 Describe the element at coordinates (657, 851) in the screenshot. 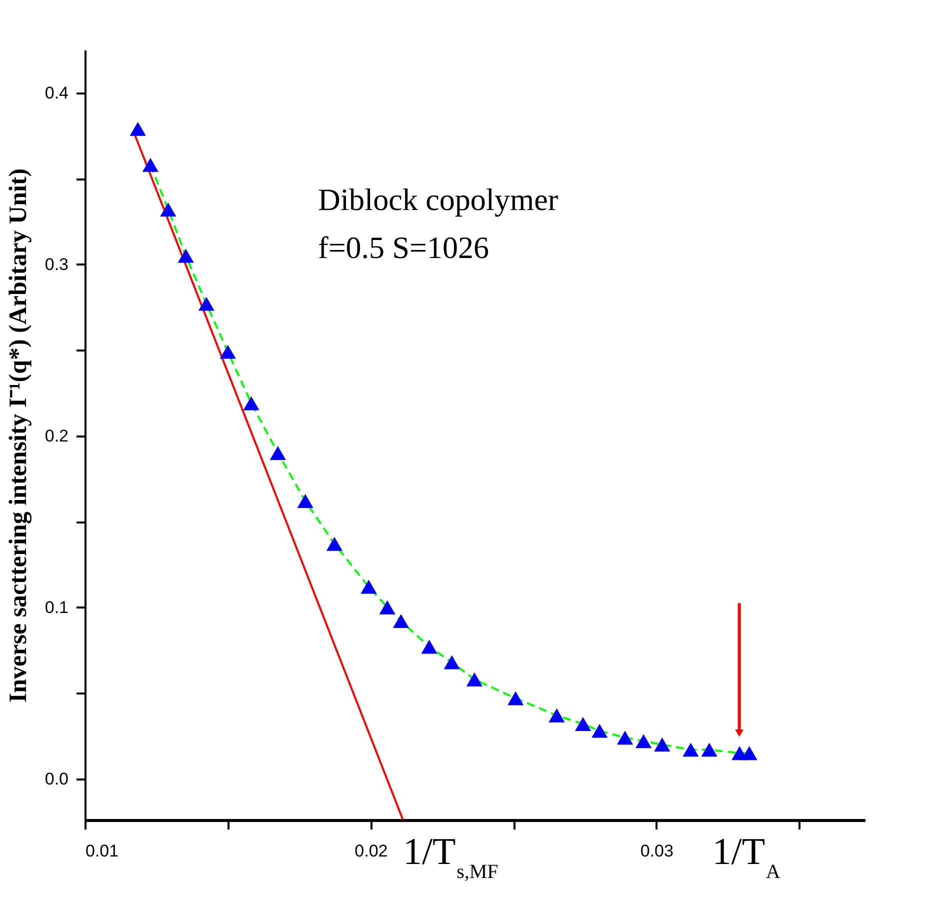

I see `x-tick-label: 0.03` at that location.